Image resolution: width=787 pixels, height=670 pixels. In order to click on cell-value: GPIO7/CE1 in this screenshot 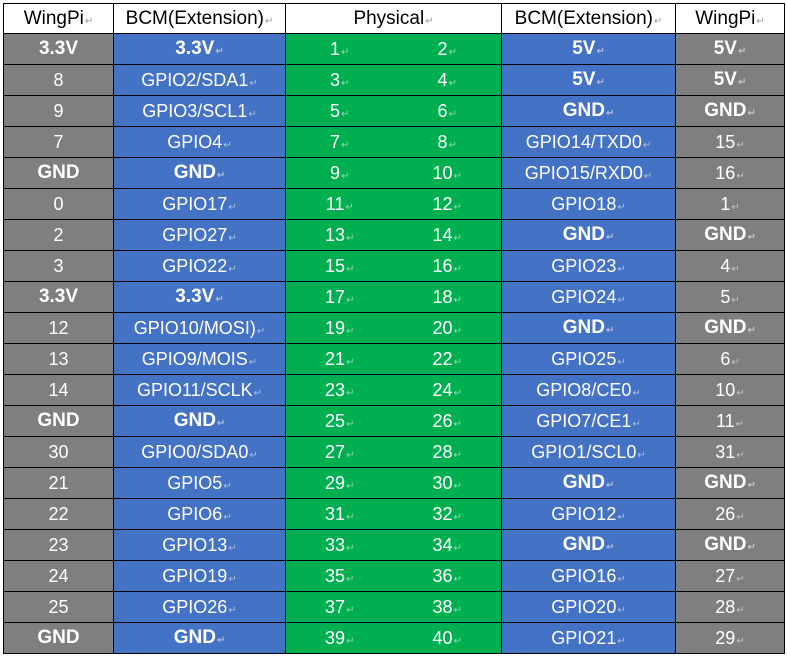, I will do `click(584, 420)`.